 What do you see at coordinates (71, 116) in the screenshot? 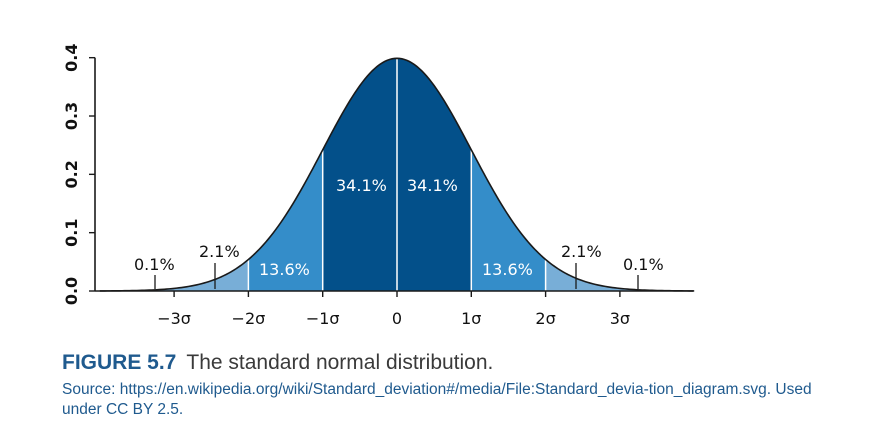
I see `y-tick-label-3: 0.3` at bounding box center [71, 116].